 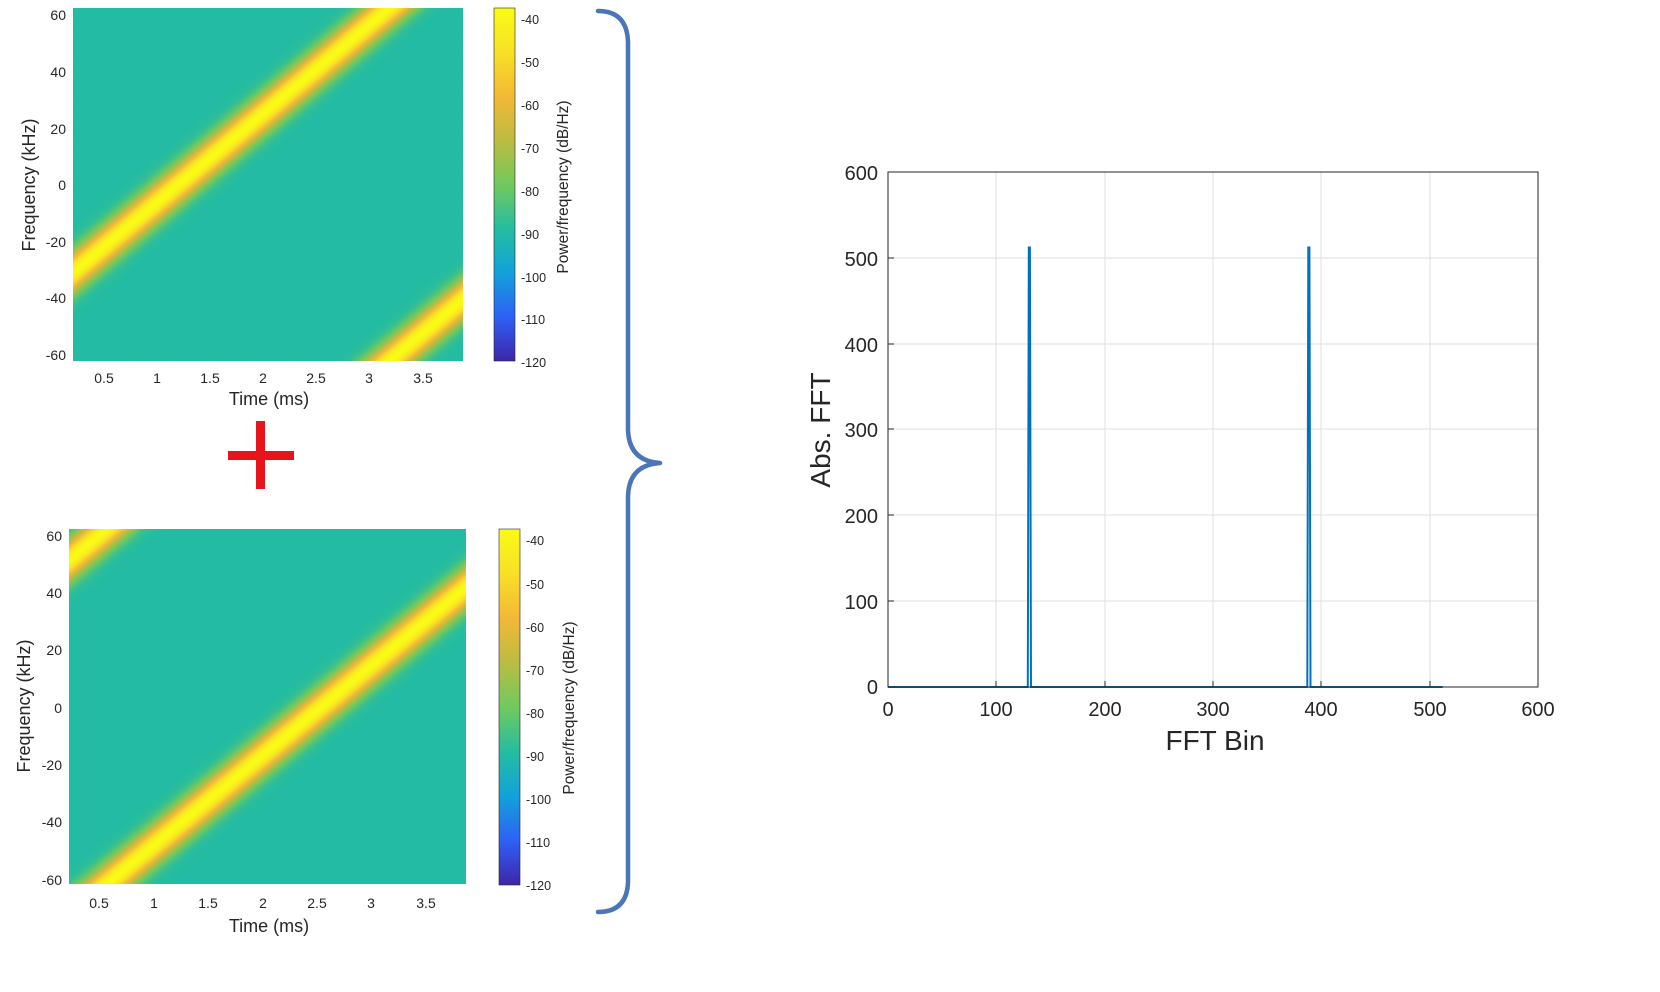 What do you see at coordinates (24, 705) in the screenshot?
I see `spectrogram-bottom-y-label: Frequency (kHz)` at bounding box center [24, 705].